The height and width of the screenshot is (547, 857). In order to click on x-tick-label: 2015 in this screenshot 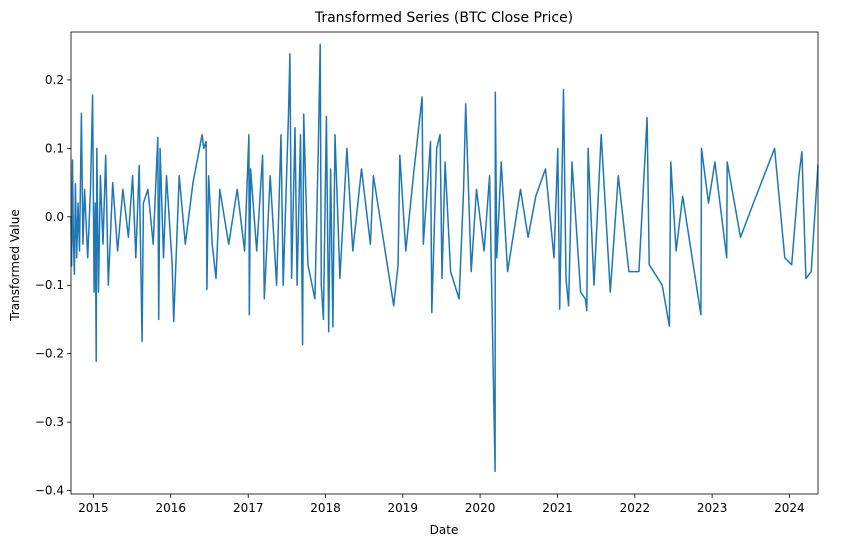, I will do `click(93, 508)`.